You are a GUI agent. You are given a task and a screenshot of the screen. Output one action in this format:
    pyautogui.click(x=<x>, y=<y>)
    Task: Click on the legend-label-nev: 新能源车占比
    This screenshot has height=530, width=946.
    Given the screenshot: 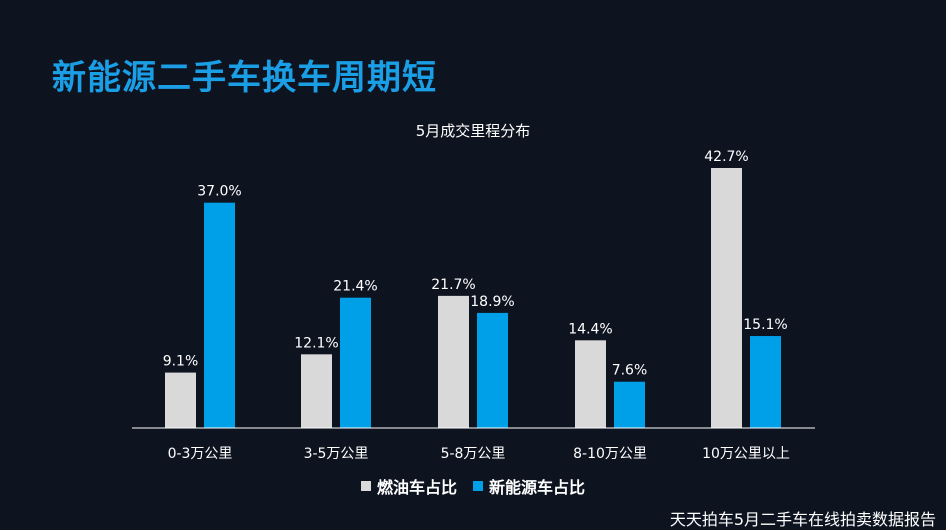 What is the action you would take?
    pyautogui.click(x=537, y=487)
    